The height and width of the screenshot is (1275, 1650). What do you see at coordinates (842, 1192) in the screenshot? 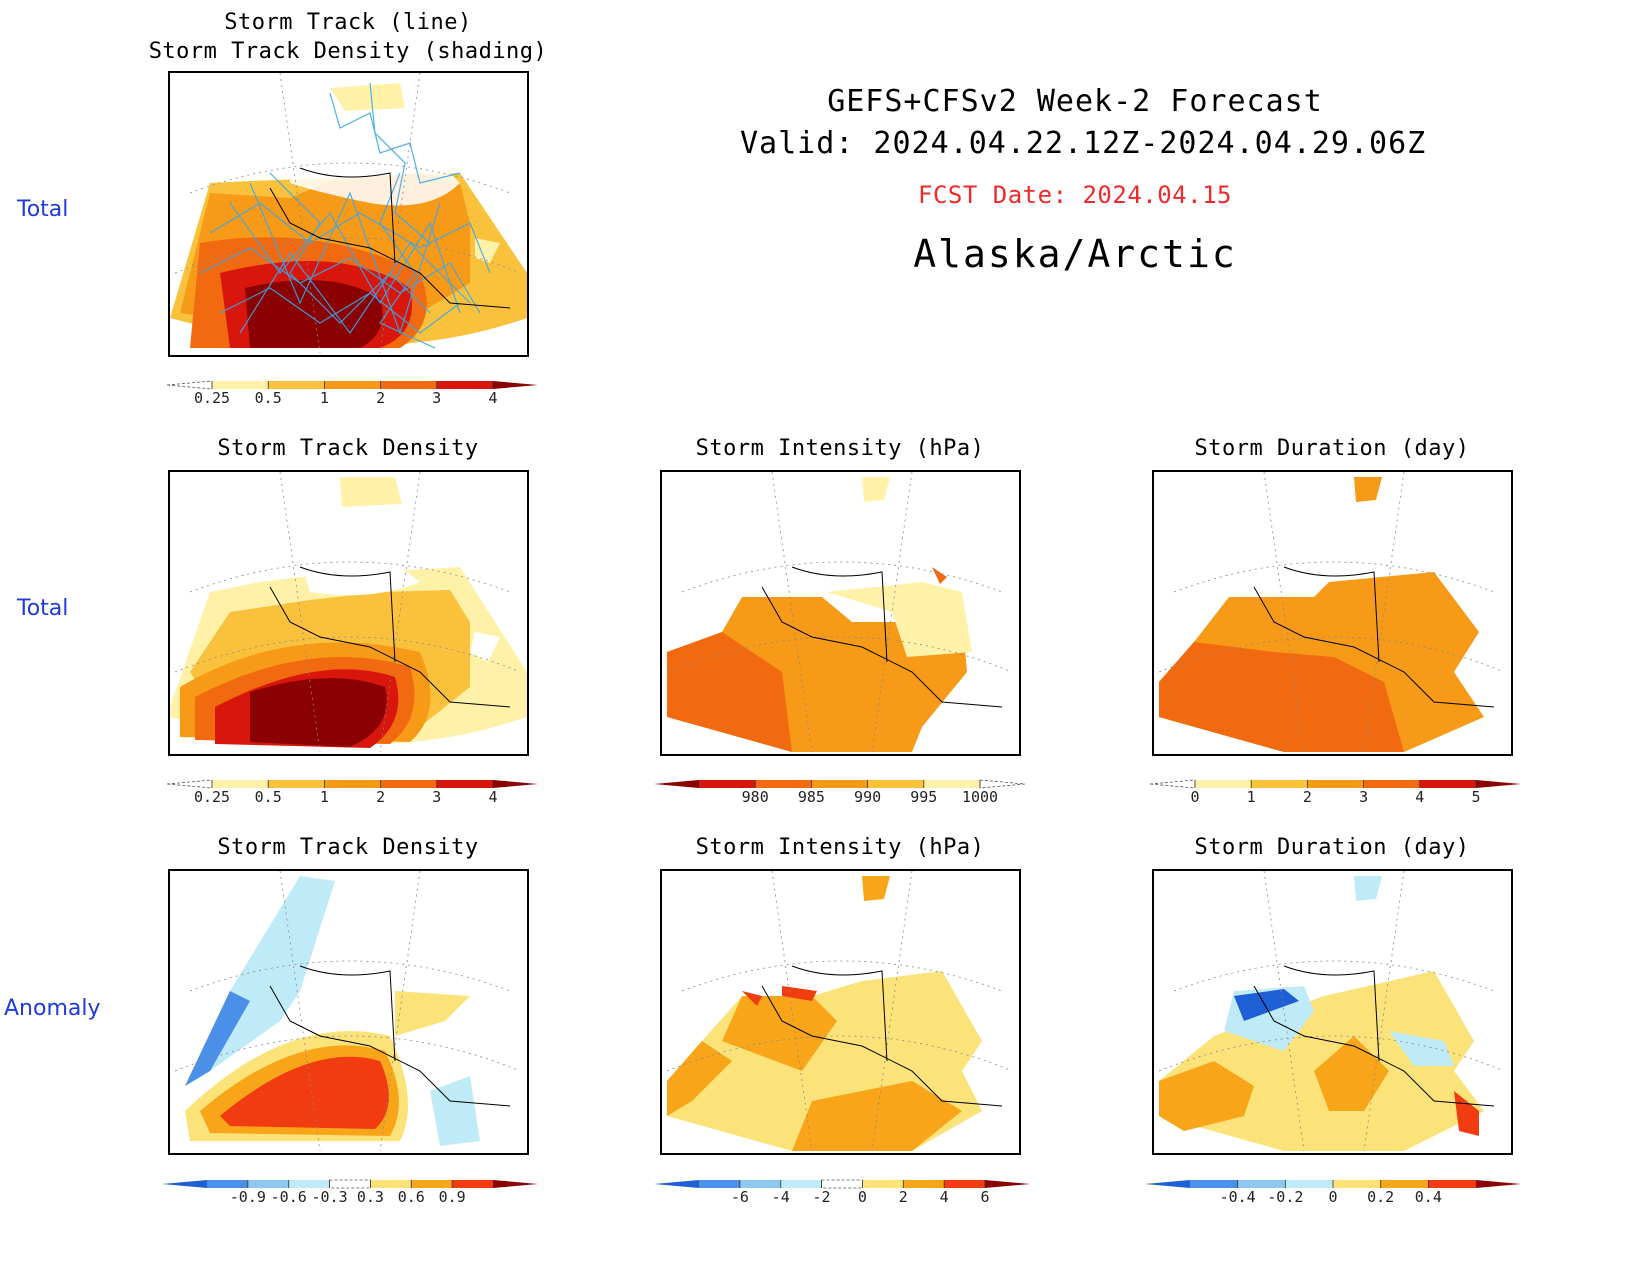
I see `colorbar-intensity-anomaly: -6 -4 -2 0 2 4 6` at bounding box center [842, 1192].